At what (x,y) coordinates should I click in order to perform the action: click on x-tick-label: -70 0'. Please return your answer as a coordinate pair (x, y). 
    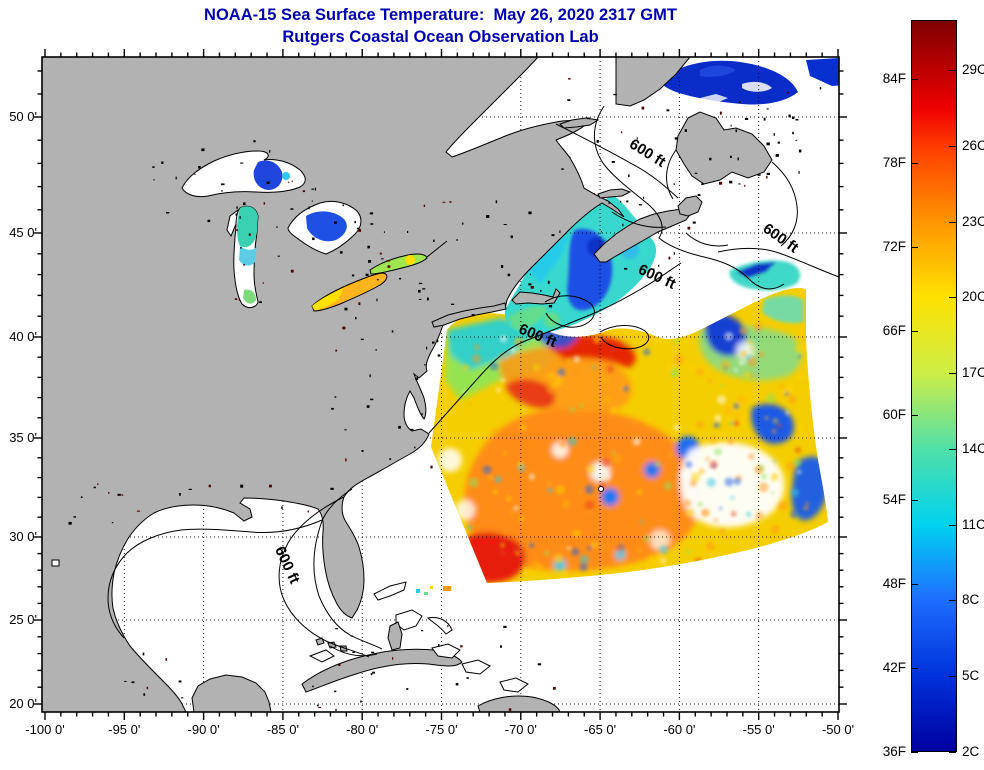
    Looking at the image, I should click on (520, 729).